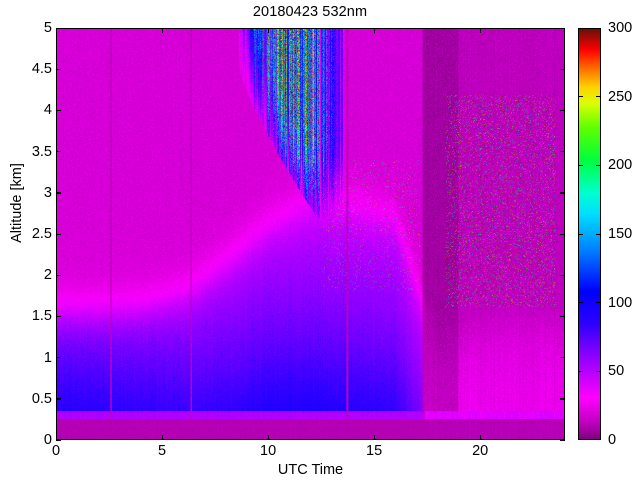 This screenshot has height=480, width=640. Describe the element at coordinates (480, 451) in the screenshot. I see `x-tick-20: 20` at that location.